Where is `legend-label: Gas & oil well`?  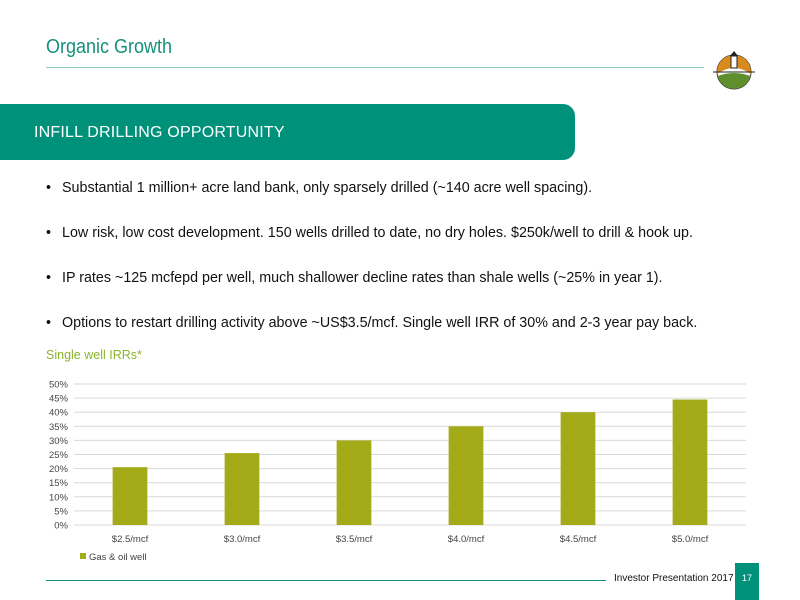
legend-label: Gas & oil well is located at coordinates (118, 557).